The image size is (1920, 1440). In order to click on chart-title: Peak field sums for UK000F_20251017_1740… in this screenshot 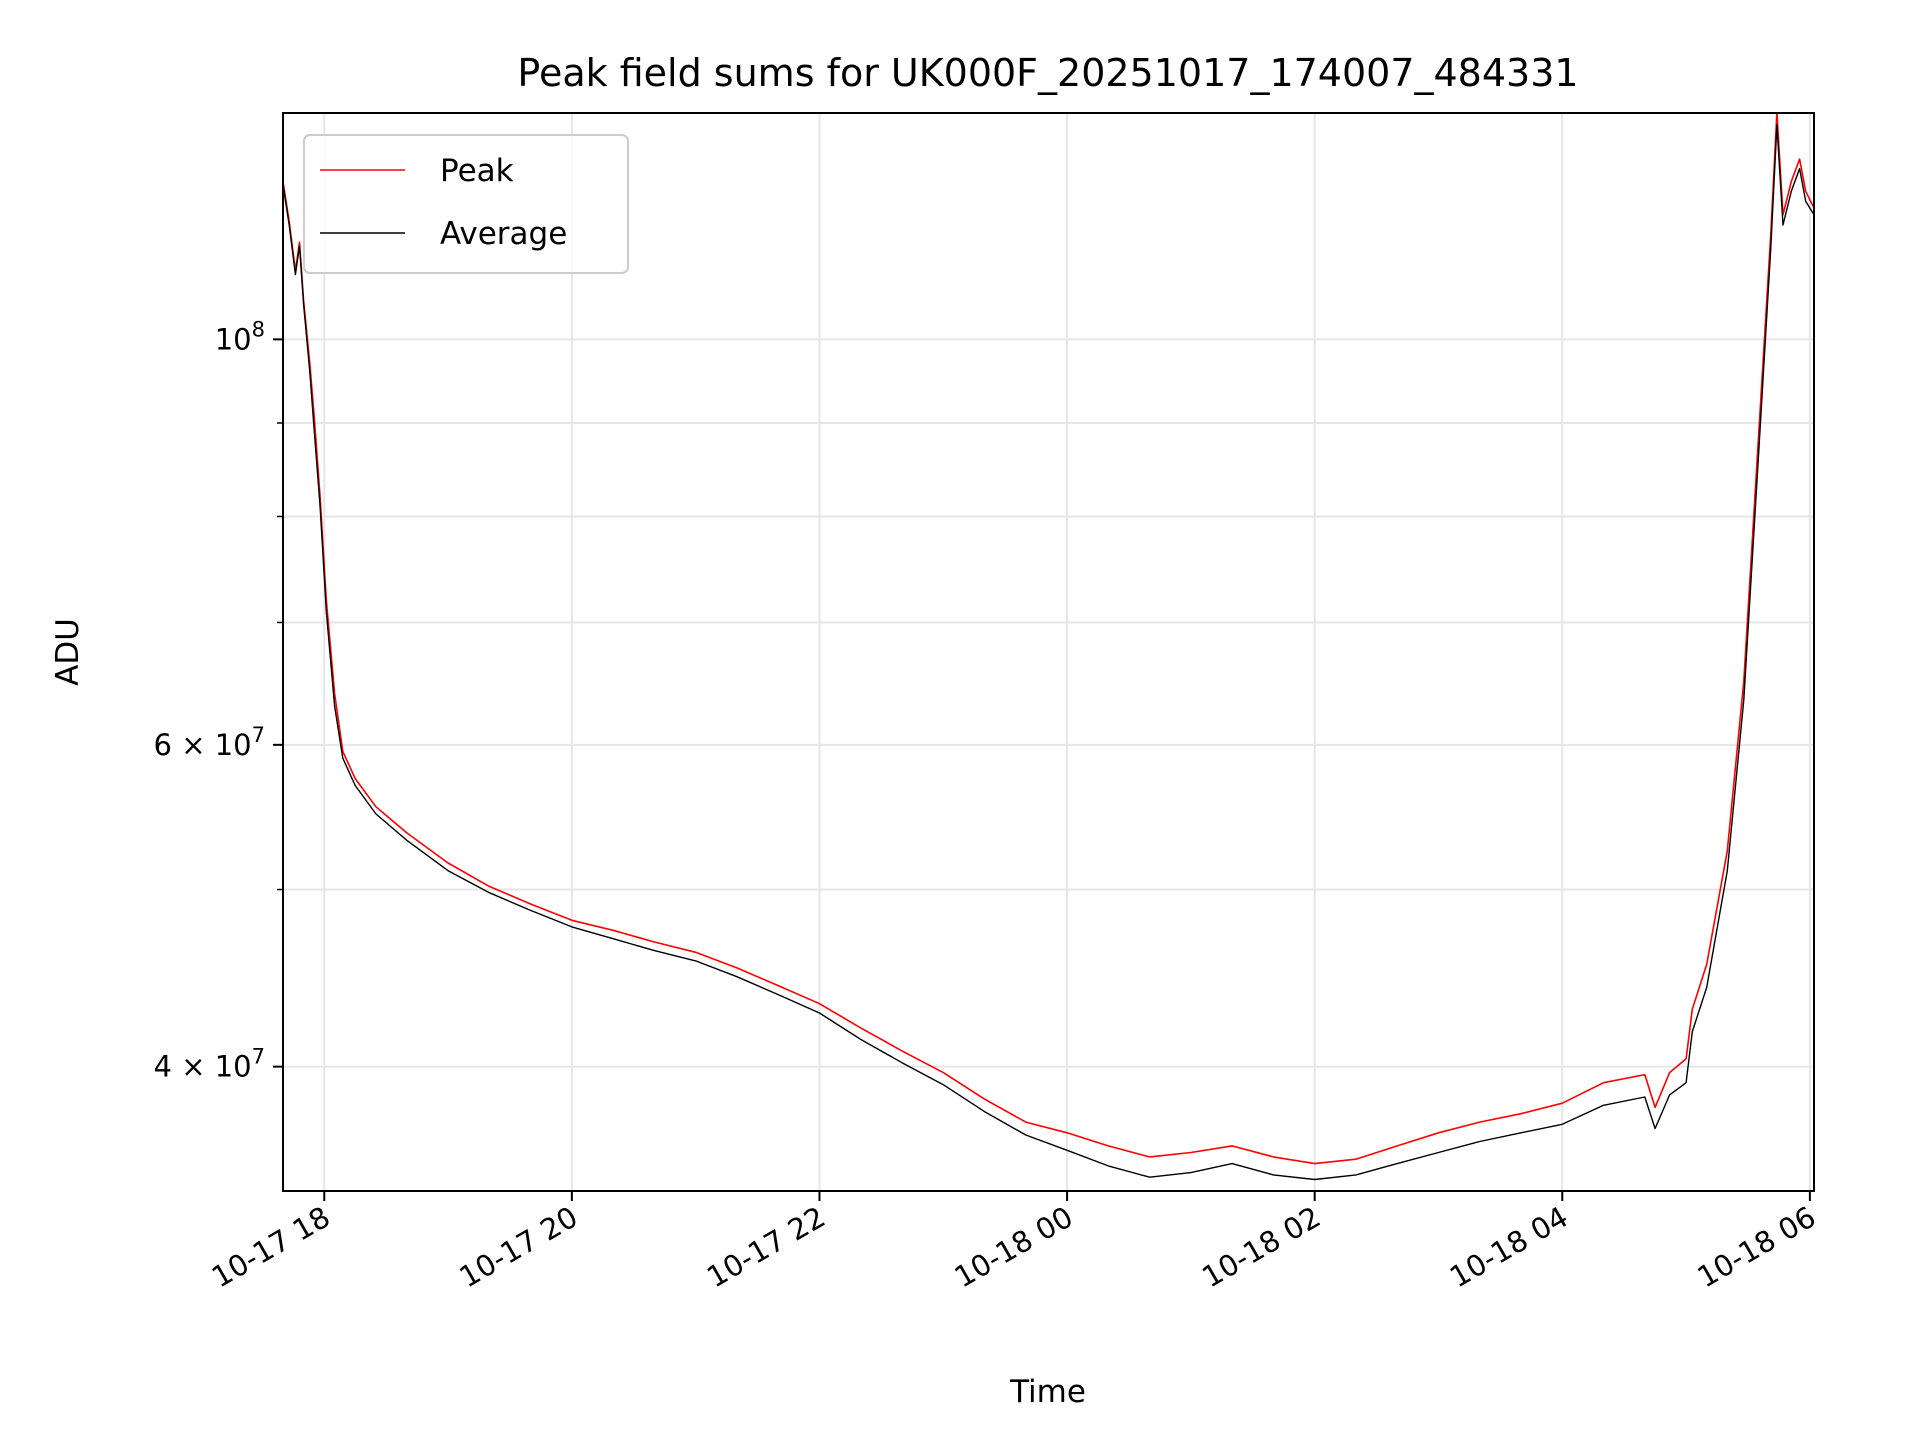, I will do `click(1047, 73)`.